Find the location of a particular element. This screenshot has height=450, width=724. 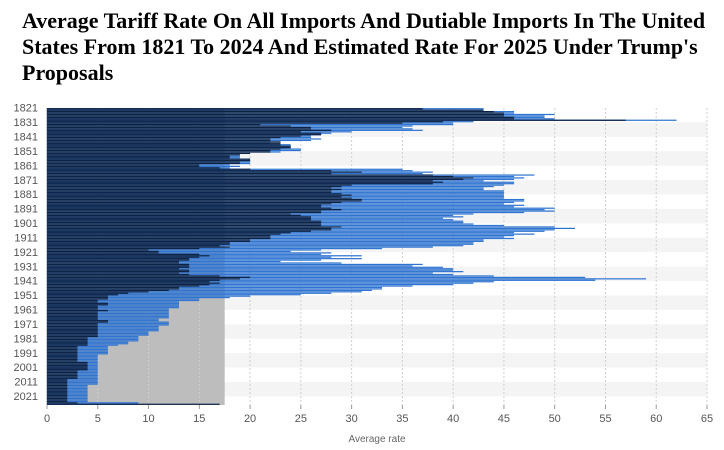

y-tick-label: 1831 is located at coordinates (26, 123).